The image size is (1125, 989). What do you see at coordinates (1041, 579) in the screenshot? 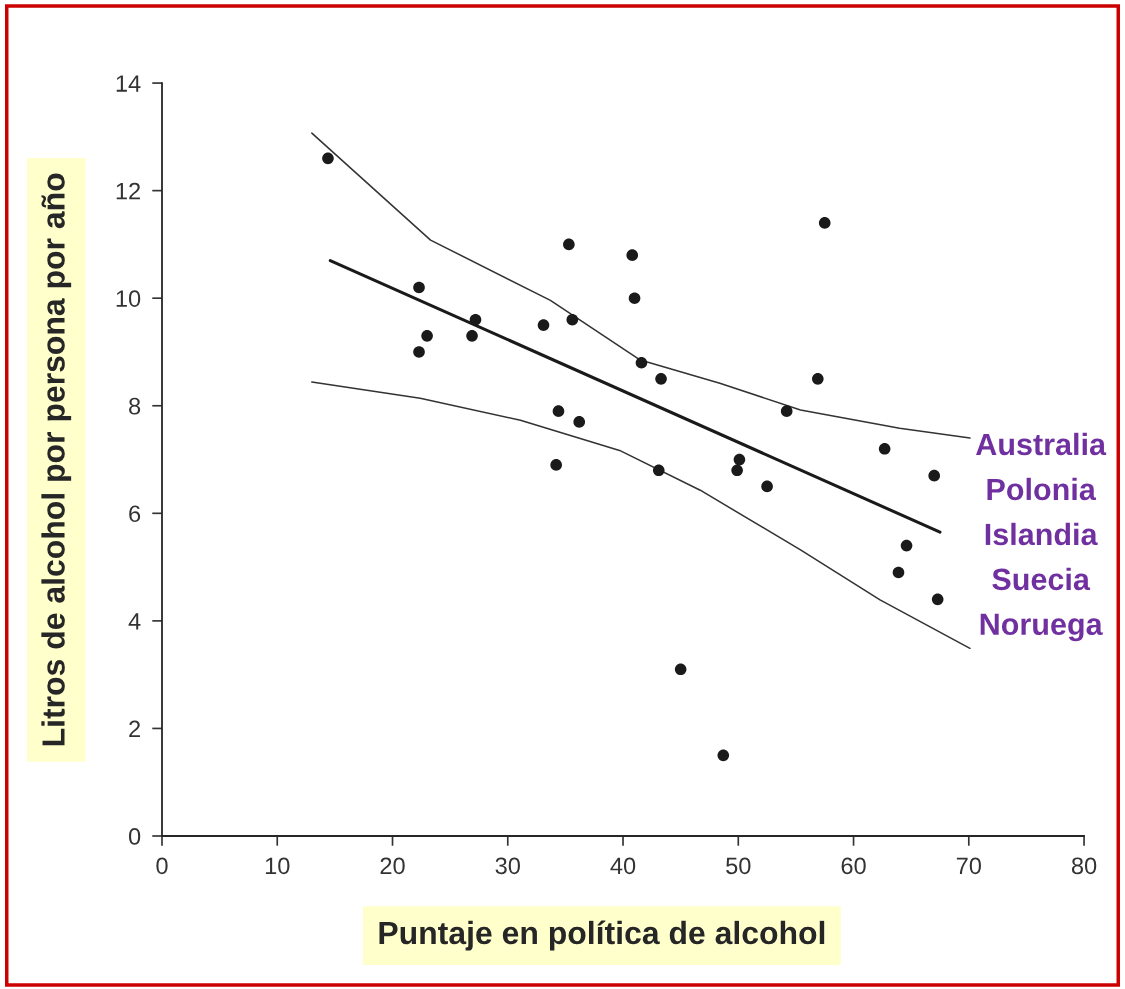
I see `annotation: Suecia` at bounding box center [1041, 579].